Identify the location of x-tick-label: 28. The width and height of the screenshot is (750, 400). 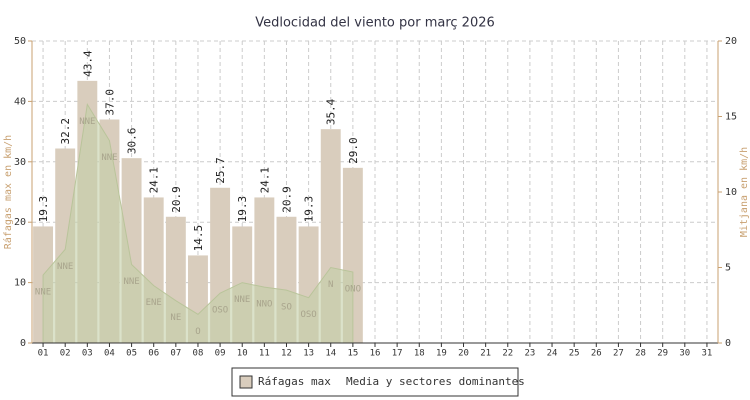
(640, 354).